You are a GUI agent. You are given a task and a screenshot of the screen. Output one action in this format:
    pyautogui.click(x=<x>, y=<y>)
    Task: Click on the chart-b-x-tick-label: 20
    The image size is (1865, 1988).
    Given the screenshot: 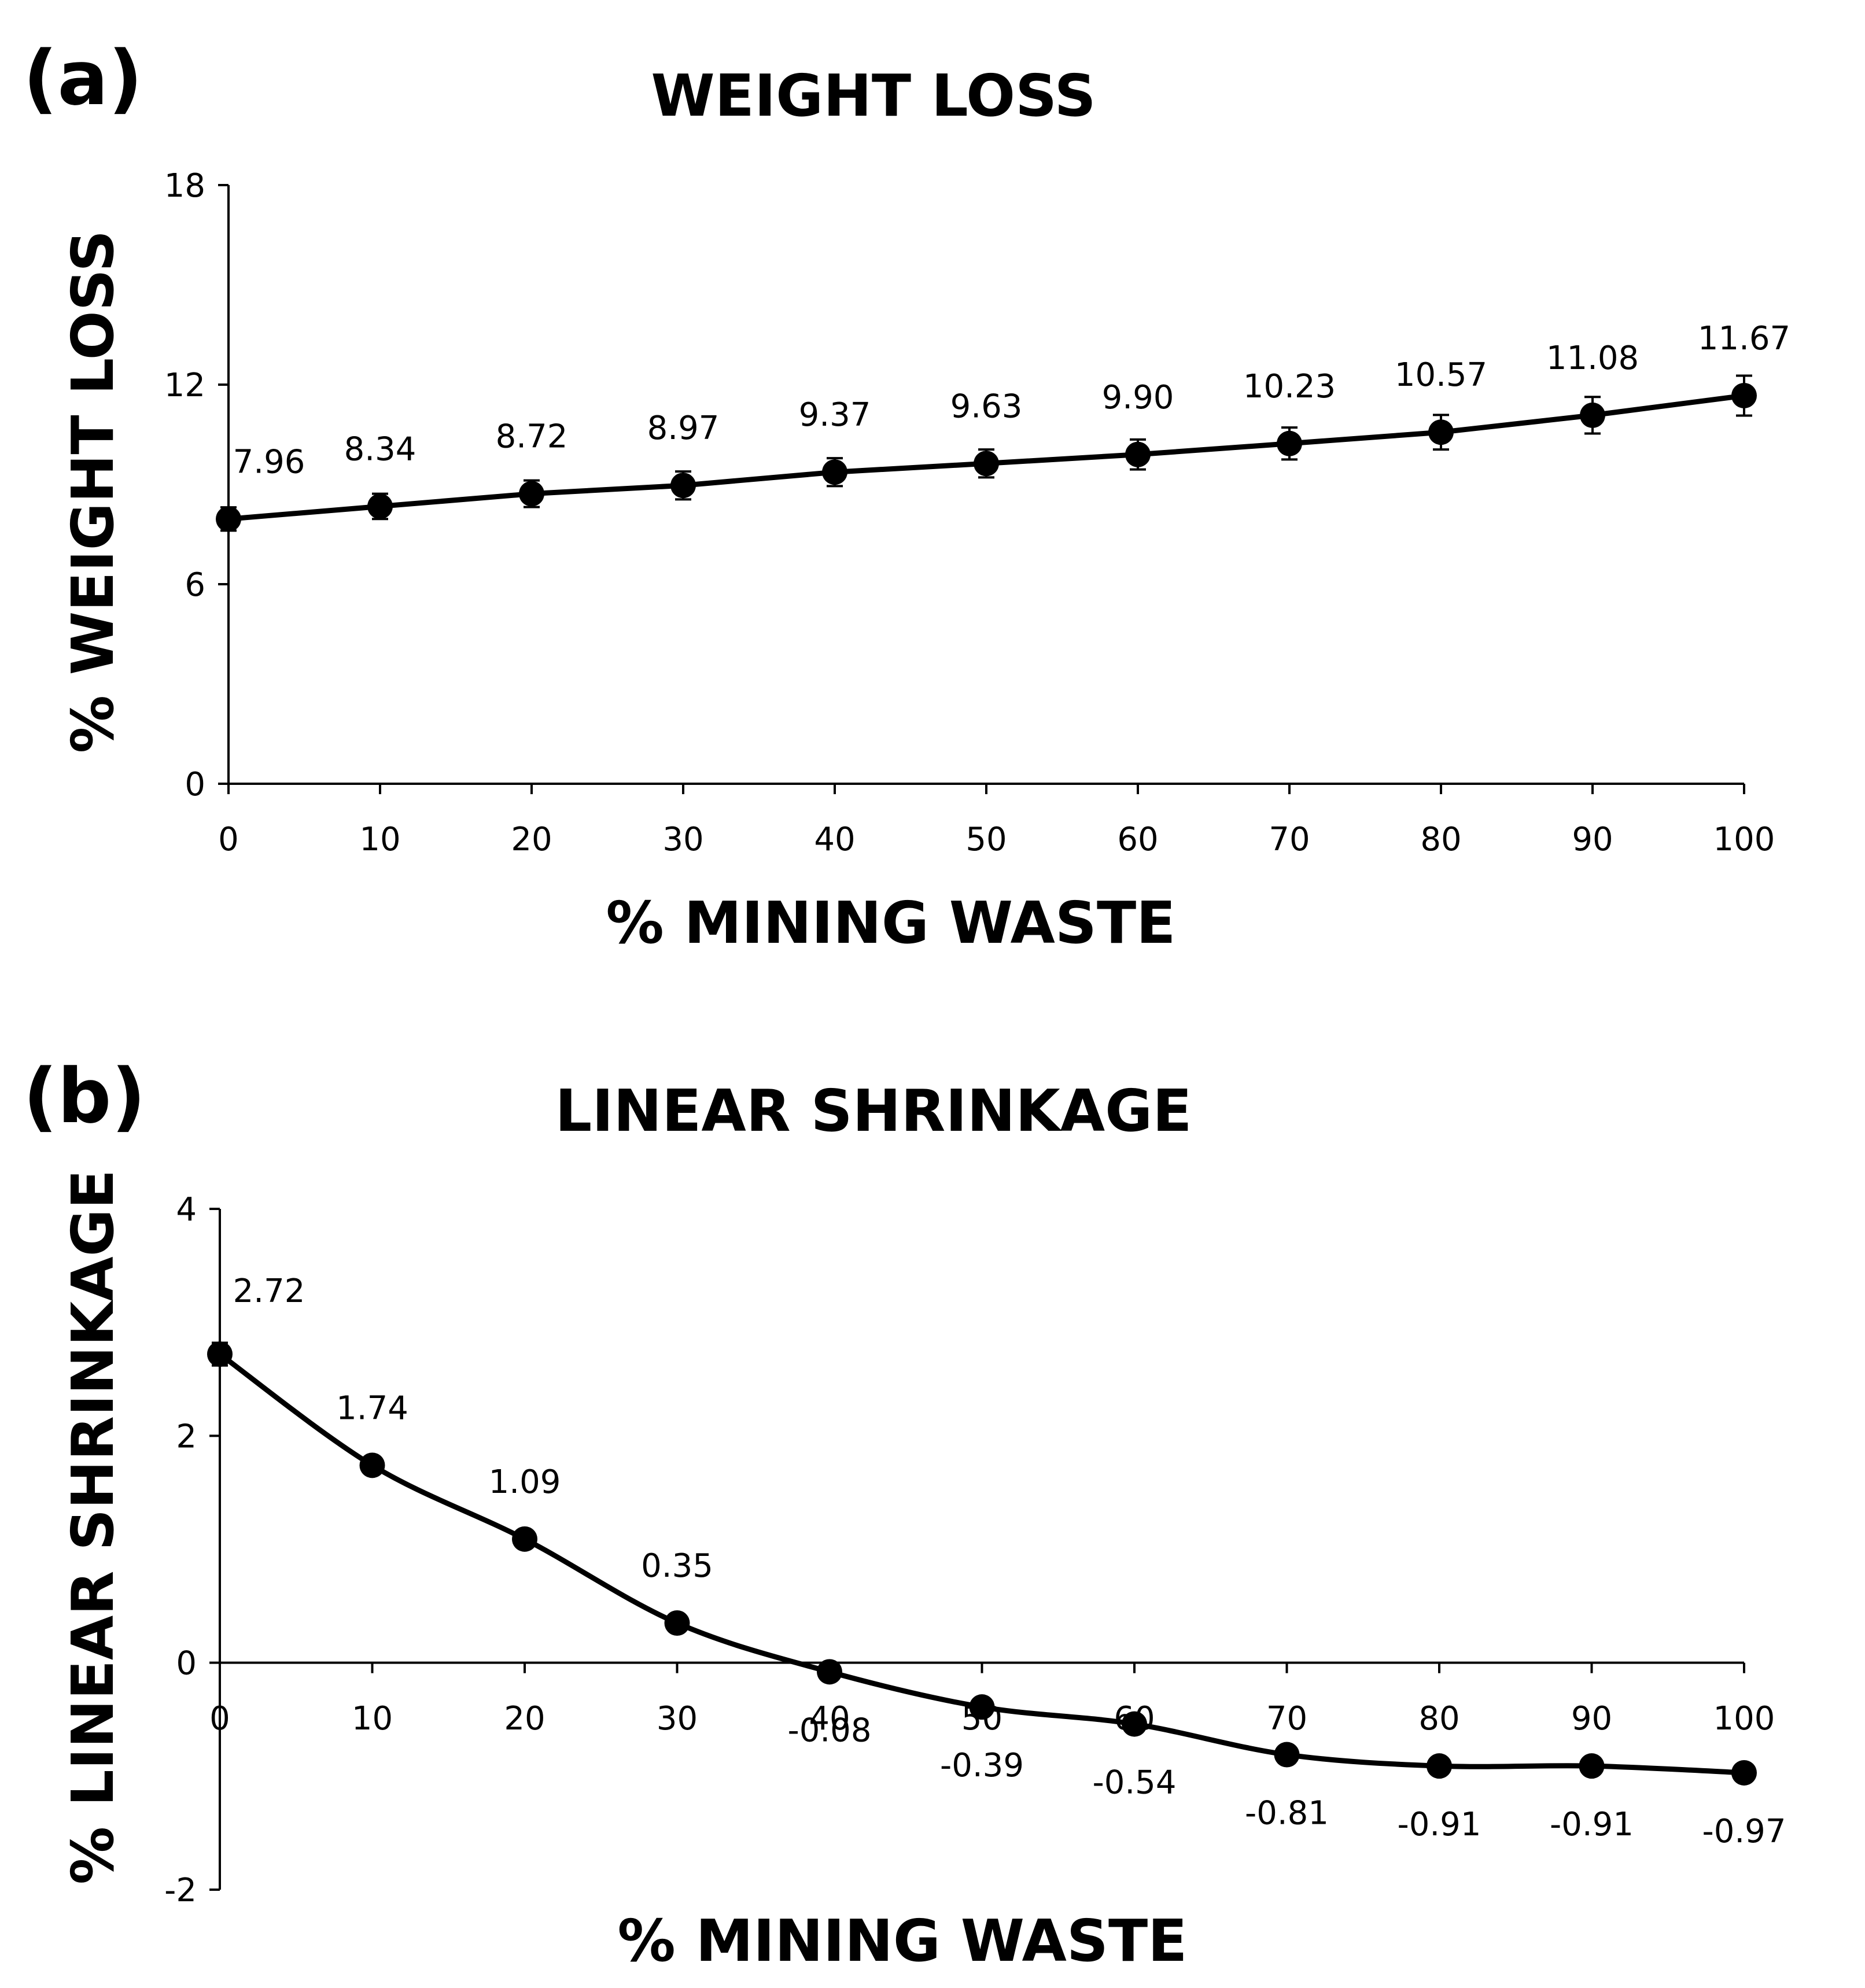 What is the action you would take?
    pyautogui.click(x=524, y=1719)
    